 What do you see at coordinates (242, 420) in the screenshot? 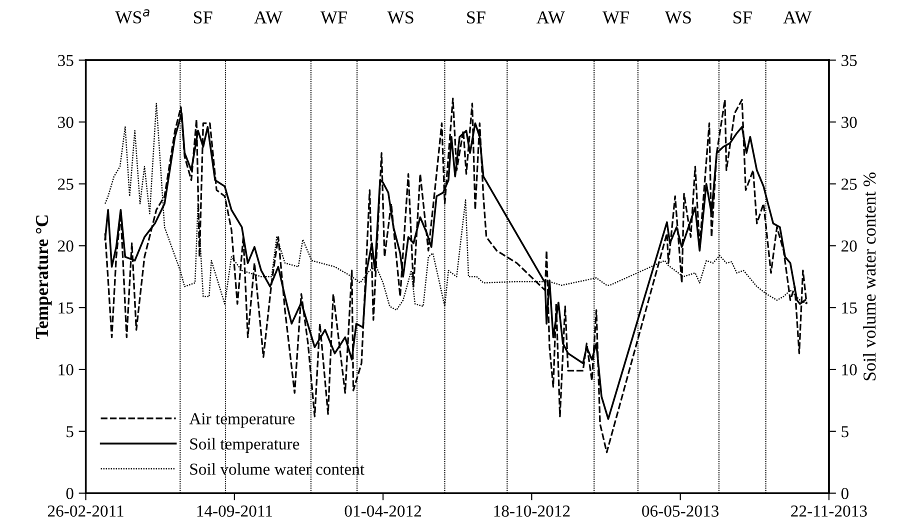
I see `legend-label: Air temperature` at bounding box center [242, 420].